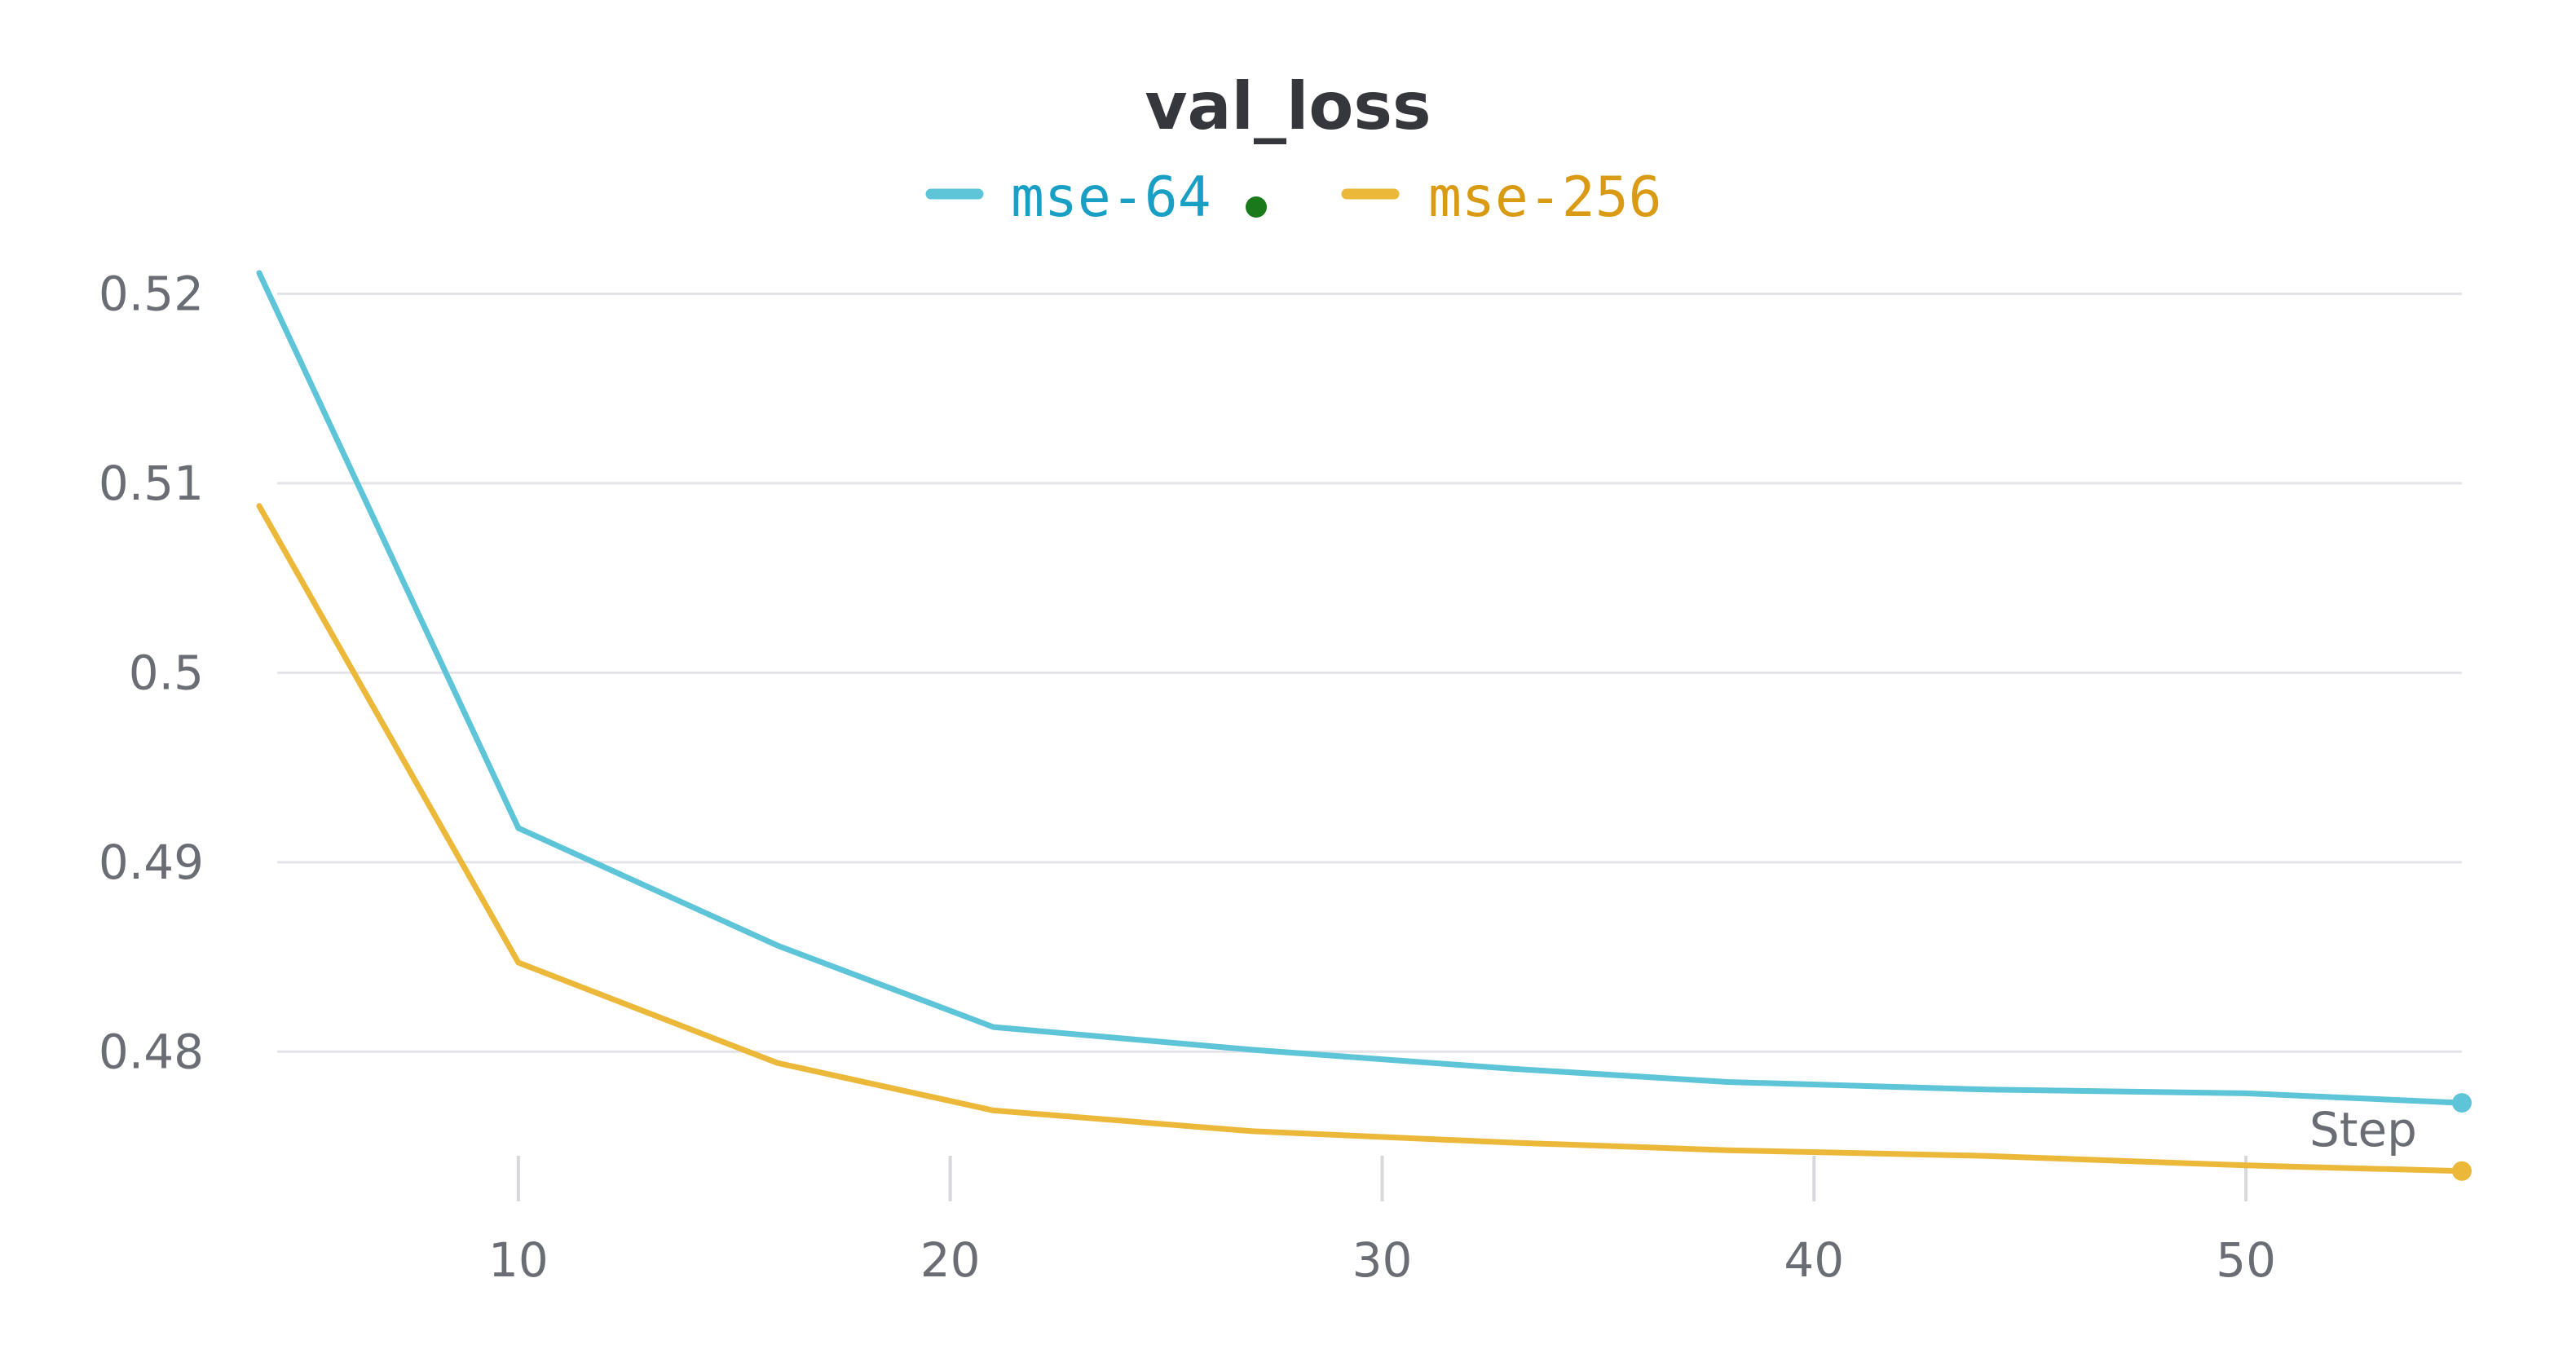  Describe the element at coordinates (151, 483) in the screenshot. I see `y-tick-label: 0.51` at that location.